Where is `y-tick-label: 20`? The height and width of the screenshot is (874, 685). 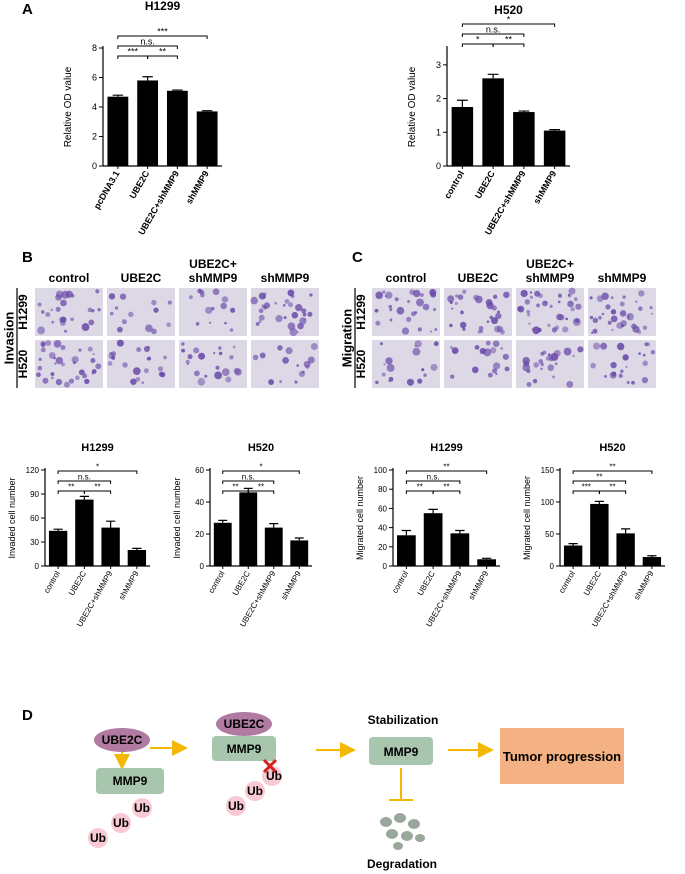 y-tick-label: 20 is located at coordinates (199, 534).